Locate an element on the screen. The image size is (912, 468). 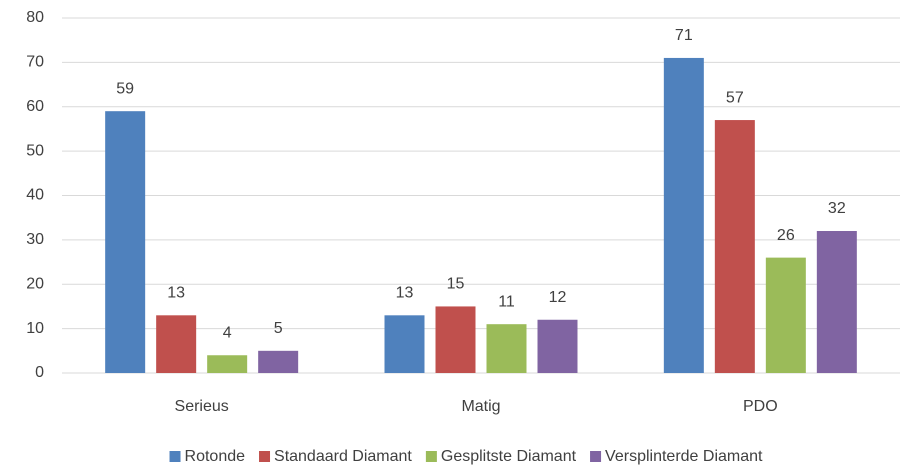
y-tick-label: 40 is located at coordinates (35, 195).